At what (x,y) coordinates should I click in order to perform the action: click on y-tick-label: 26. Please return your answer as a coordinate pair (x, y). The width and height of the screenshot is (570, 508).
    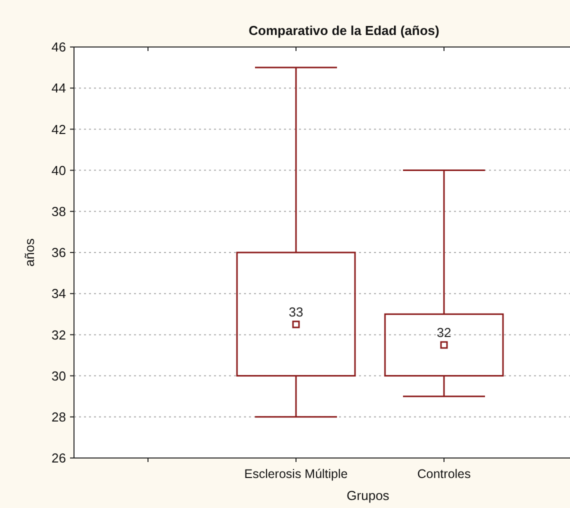
    Looking at the image, I should click on (59, 458).